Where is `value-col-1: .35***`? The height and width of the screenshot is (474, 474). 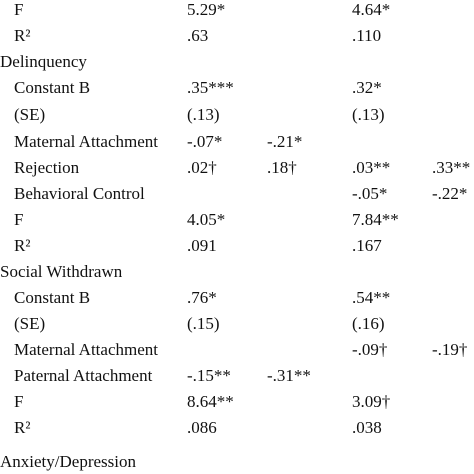
value-col-1: .35*** is located at coordinates (210, 87).